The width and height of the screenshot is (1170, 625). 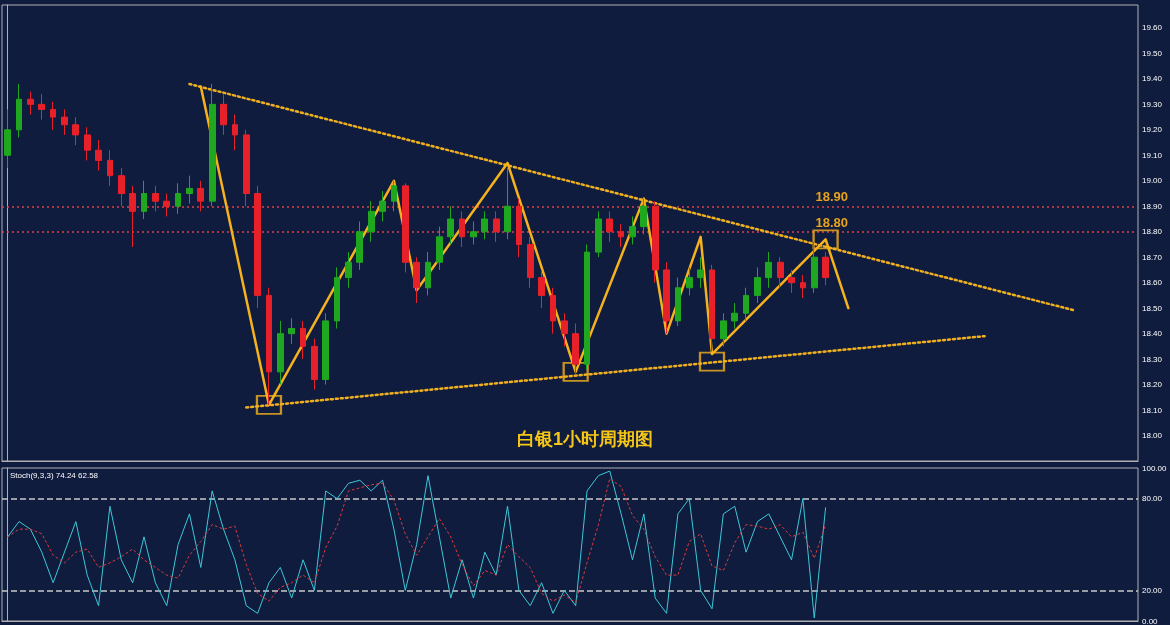 What do you see at coordinates (1152, 590) in the screenshot?
I see `y-tick-label: 20.00` at bounding box center [1152, 590].